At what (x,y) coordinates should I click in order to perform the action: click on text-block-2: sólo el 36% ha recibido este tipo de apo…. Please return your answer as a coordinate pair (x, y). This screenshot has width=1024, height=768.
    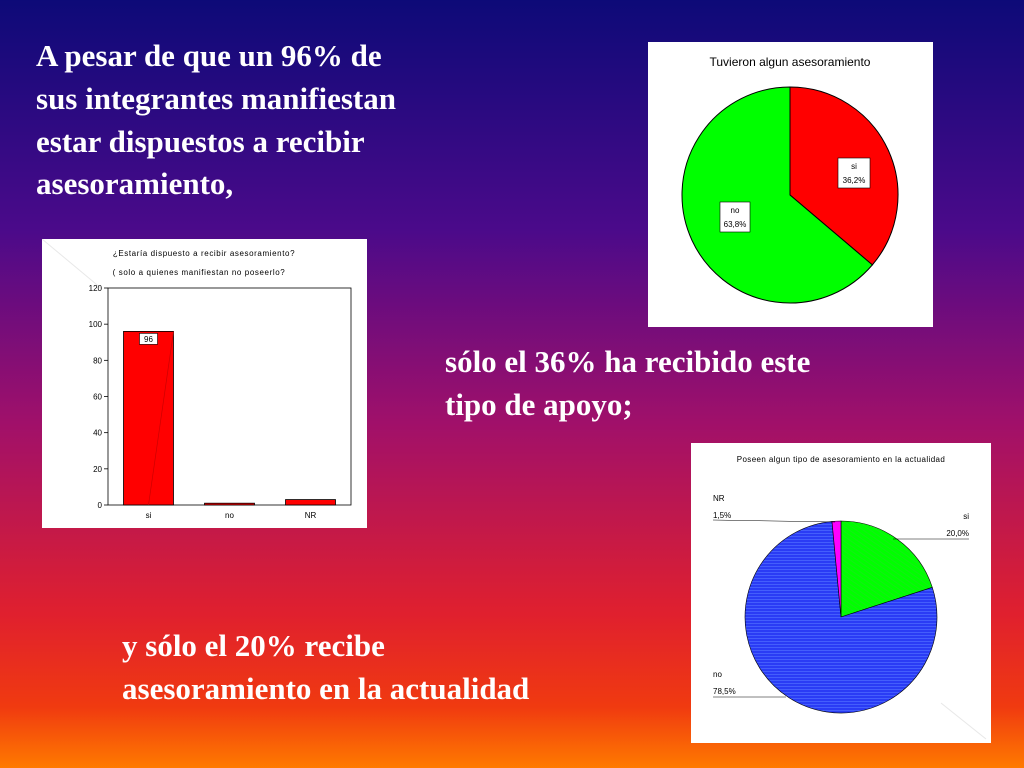
    Looking at the image, I should click on (627, 384).